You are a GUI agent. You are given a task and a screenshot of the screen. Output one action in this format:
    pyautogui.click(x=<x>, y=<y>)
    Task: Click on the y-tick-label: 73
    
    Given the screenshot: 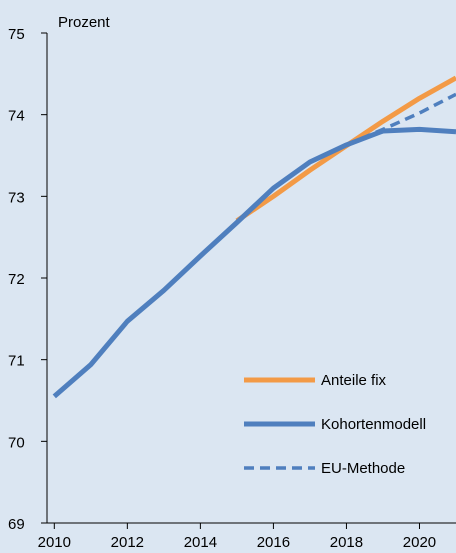 What is the action you would take?
    pyautogui.click(x=16, y=197)
    